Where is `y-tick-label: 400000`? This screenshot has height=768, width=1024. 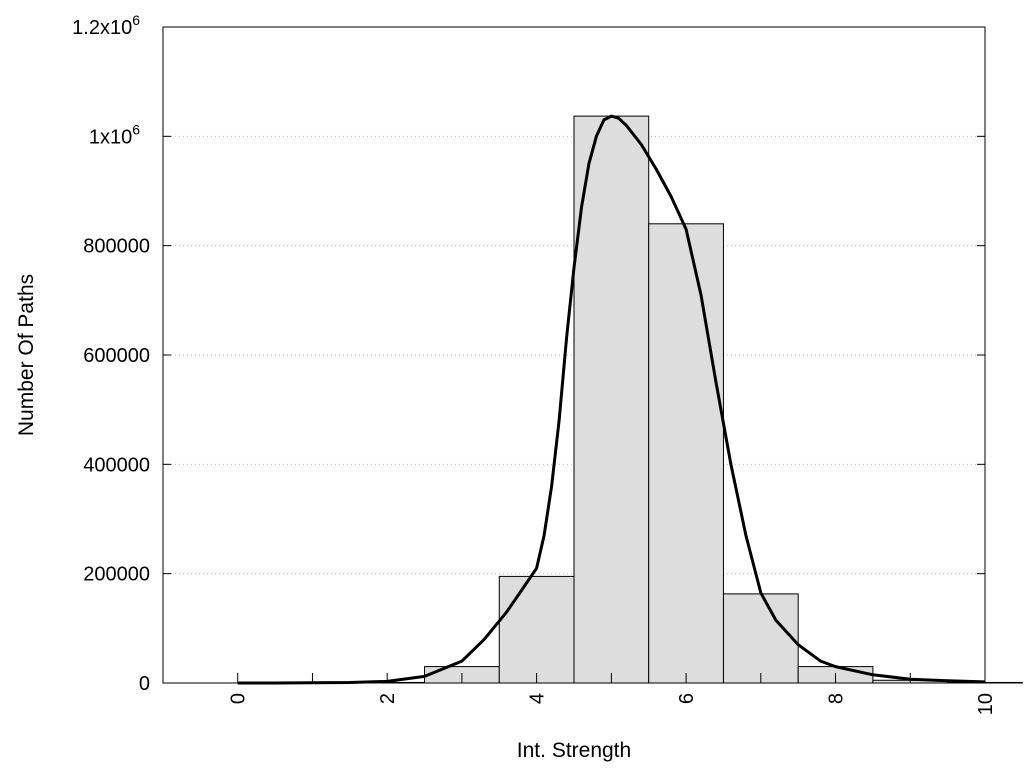 y-tick-label: 400000 is located at coordinates (116, 465).